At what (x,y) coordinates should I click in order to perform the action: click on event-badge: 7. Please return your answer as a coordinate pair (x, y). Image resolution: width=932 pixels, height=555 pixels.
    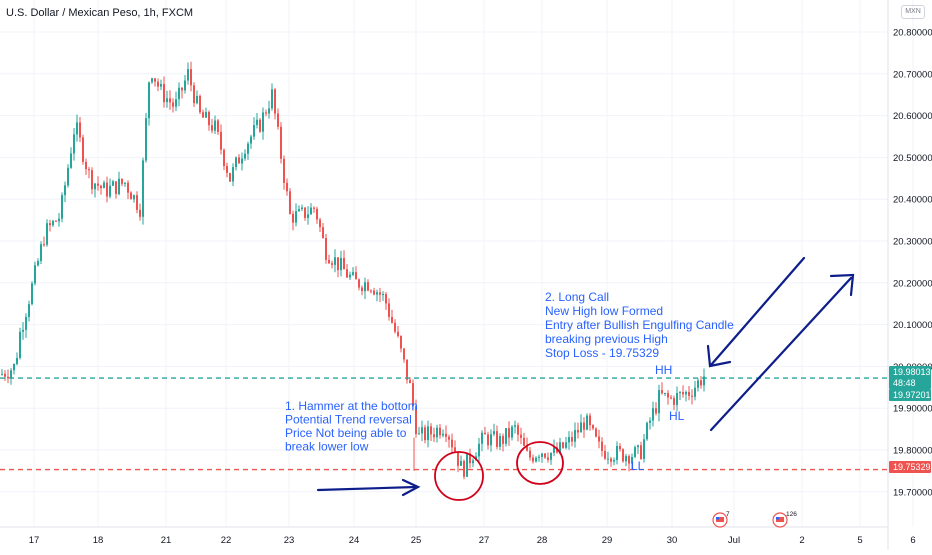
    Looking at the image, I should click on (721, 519).